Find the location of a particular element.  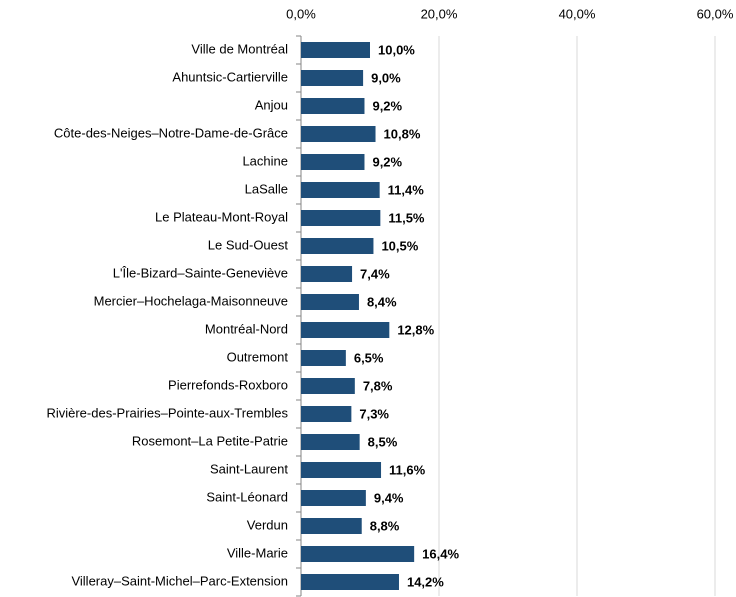

y-tick-label: Montréal-Nord is located at coordinates (246, 328).